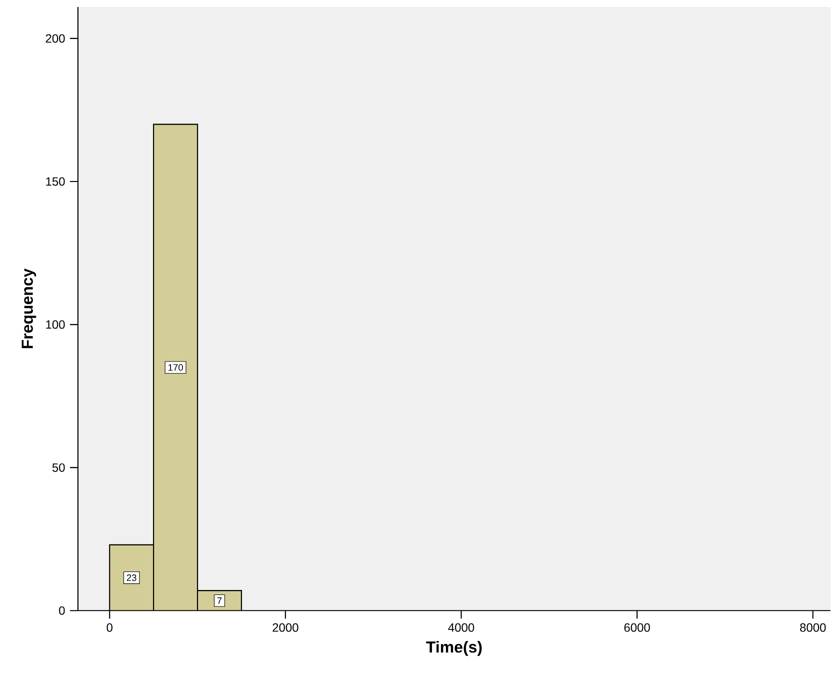 Image resolution: width=831 pixels, height=679 pixels. I want to click on data-label: 170, so click(175, 367).